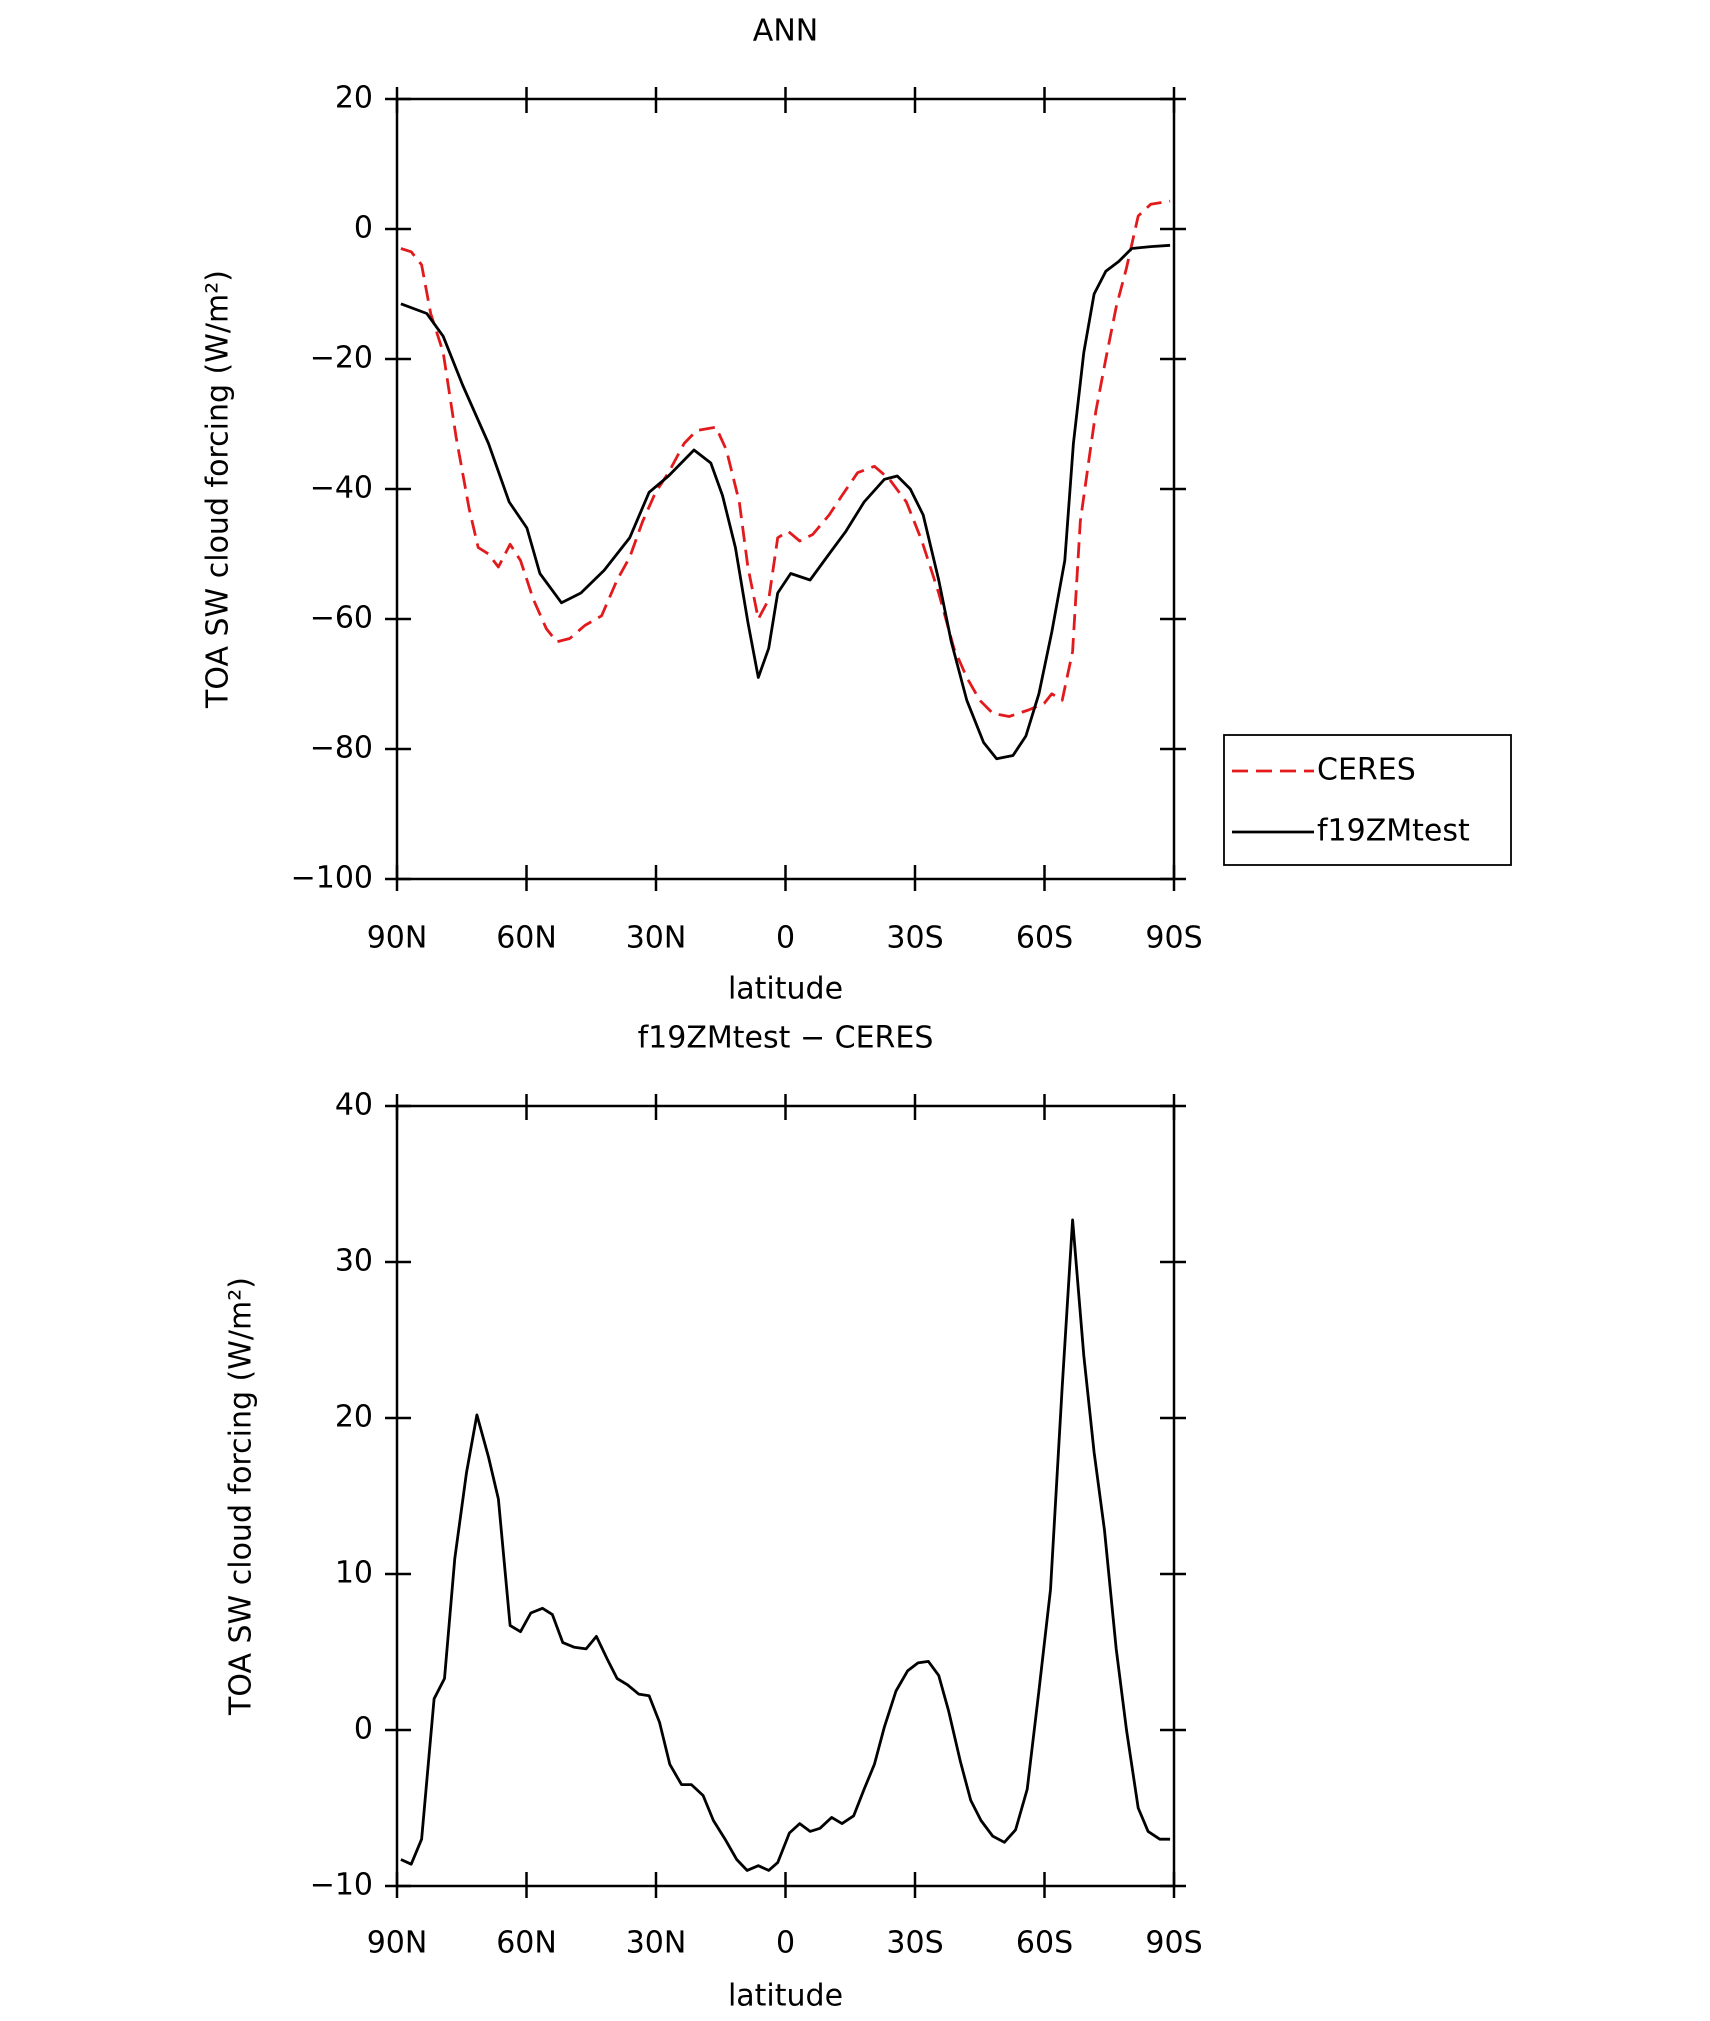  I want to click on y-tick-label: −80, so click(341, 748).